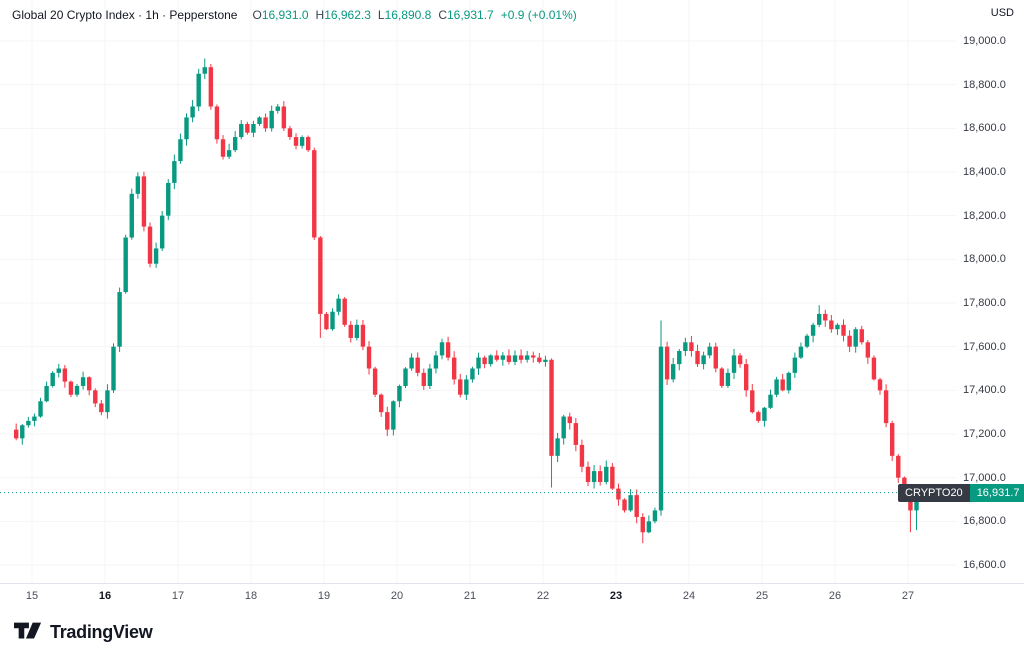  I want to click on last-price-label: CRYPTO20 16,931.7, so click(961, 492).